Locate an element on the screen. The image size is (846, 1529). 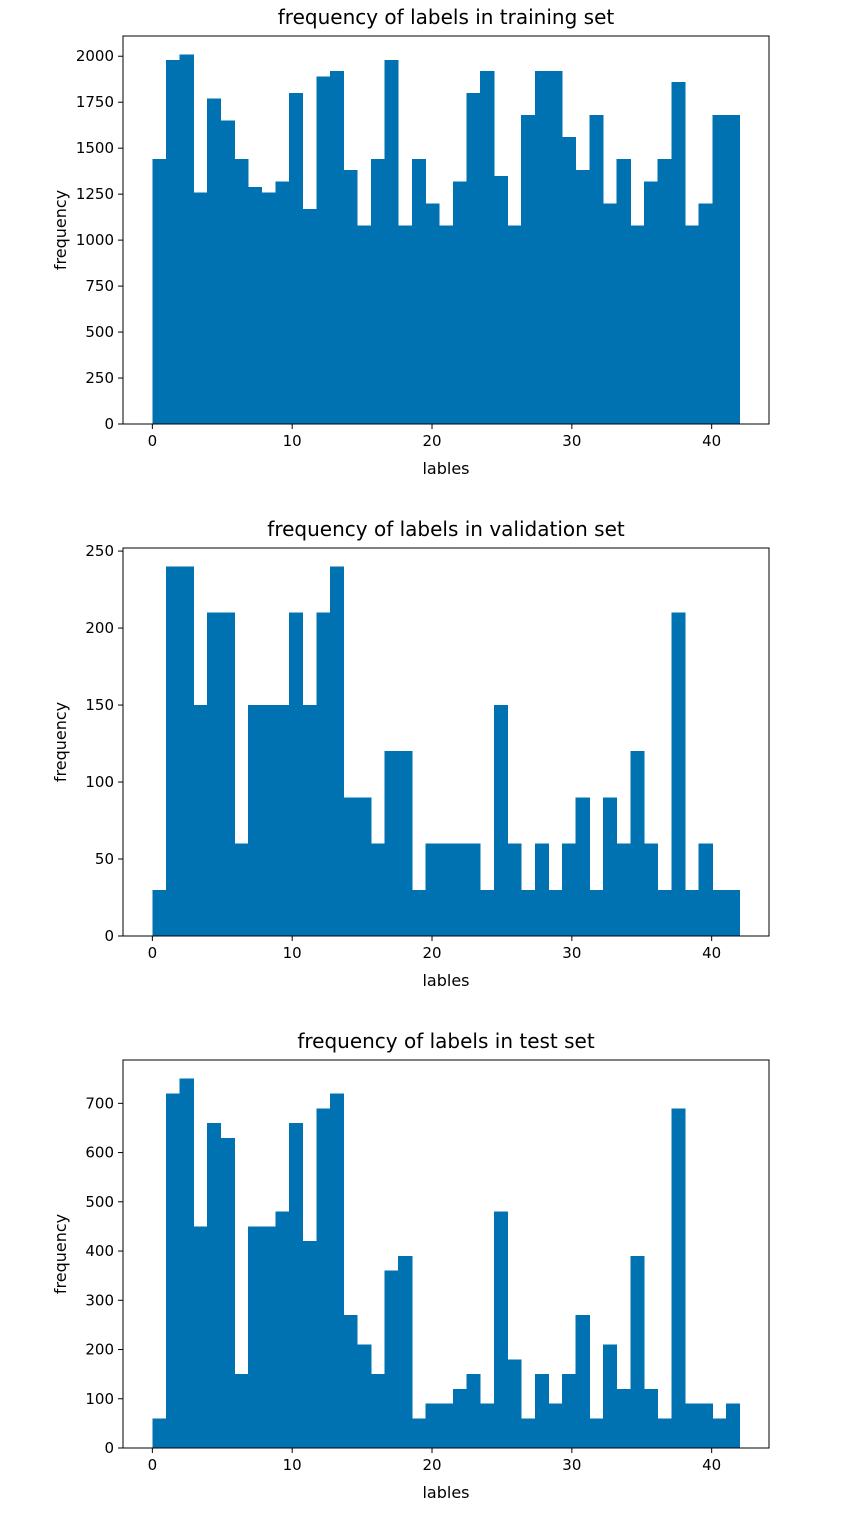
x-tick-label: 10 is located at coordinates (292, 1465).